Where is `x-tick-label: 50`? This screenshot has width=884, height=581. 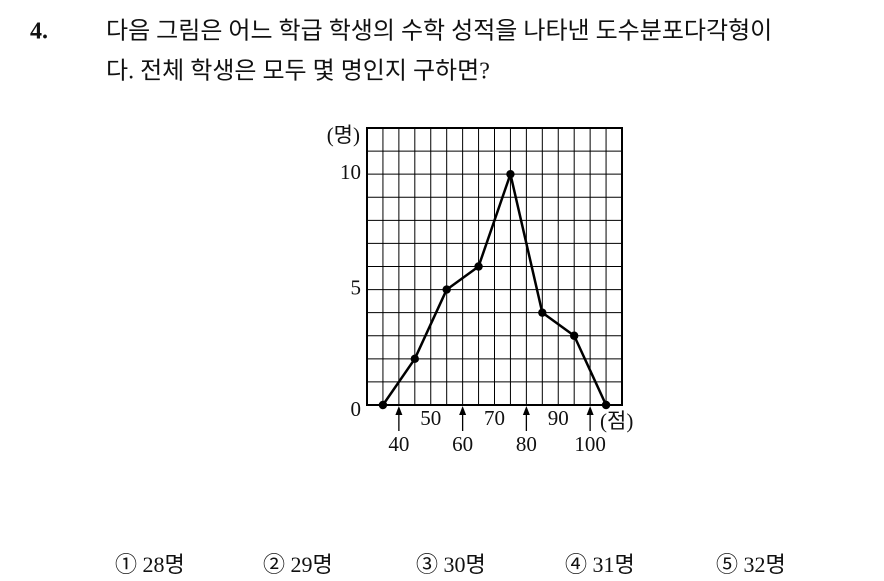 x-tick-label: 50 is located at coordinates (430, 418).